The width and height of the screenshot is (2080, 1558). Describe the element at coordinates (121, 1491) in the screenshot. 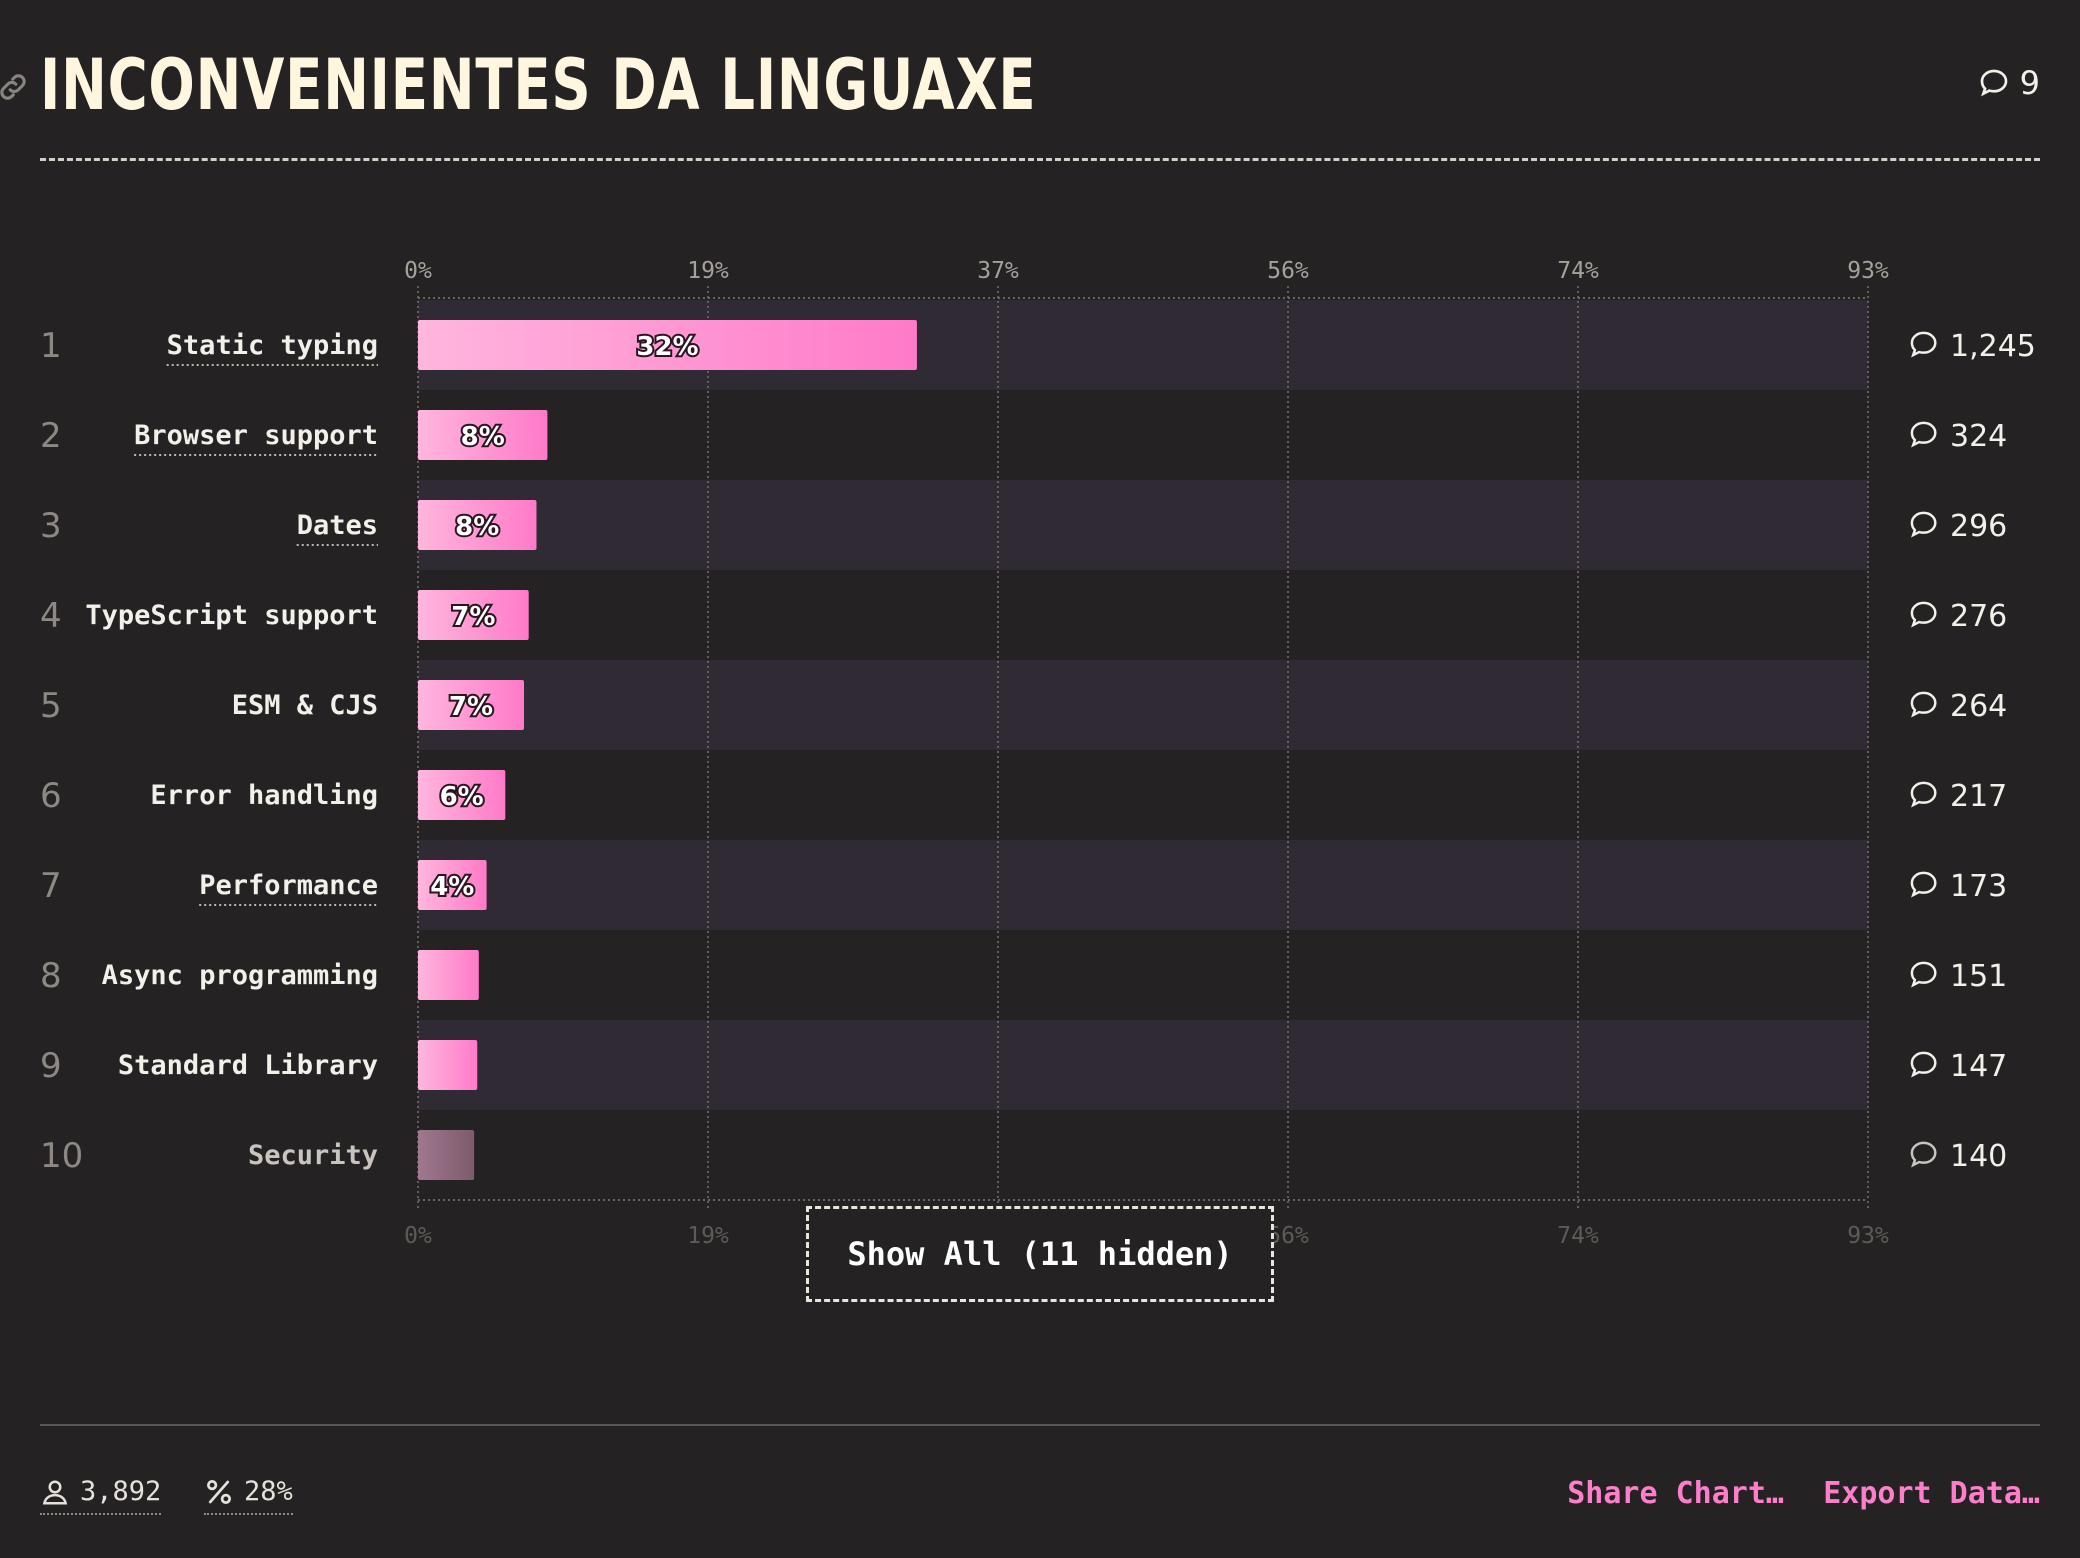

I see `respondents-count: 3,892` at that location.